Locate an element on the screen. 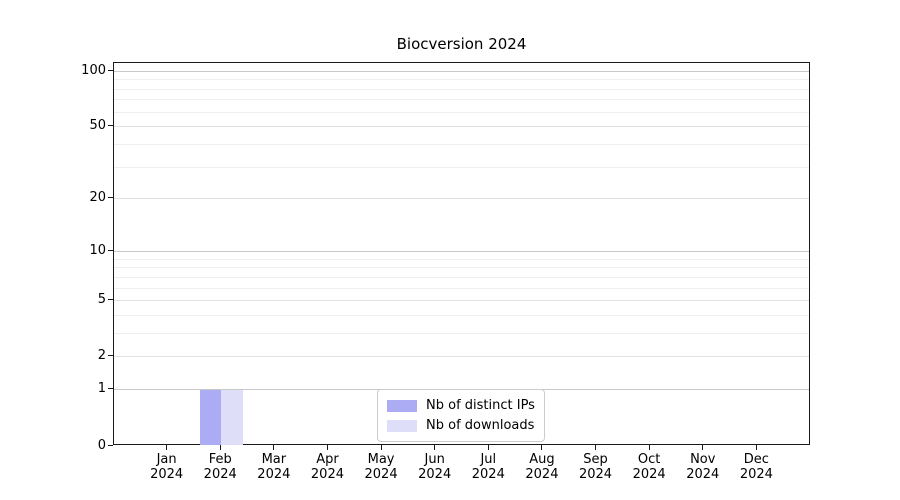 This screenshot has height=500, width=900. x-tick-jul is located at coordinates (488, 447).